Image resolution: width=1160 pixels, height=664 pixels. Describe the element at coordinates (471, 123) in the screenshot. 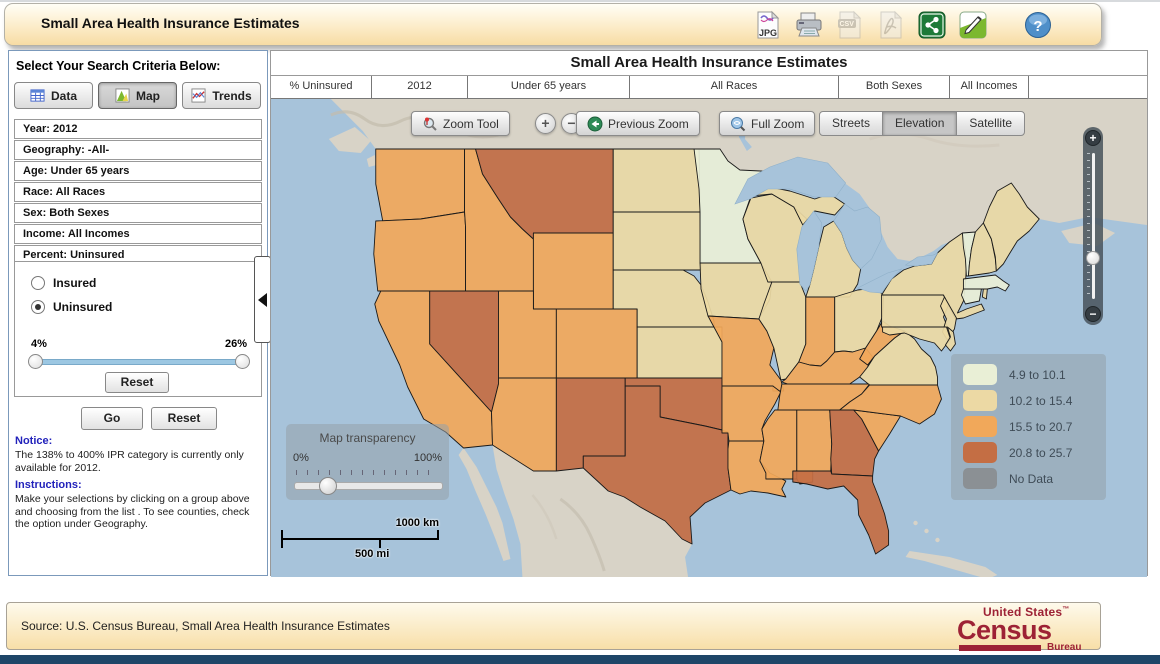

I see `zoom-tool-label: Zoom Tool` at that location.